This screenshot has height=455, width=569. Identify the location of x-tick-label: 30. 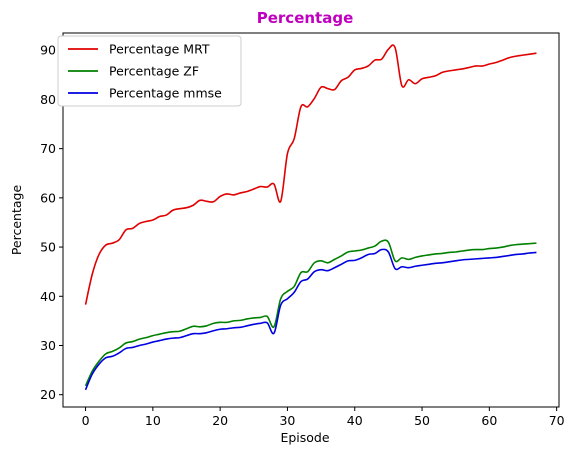
(287, 420).